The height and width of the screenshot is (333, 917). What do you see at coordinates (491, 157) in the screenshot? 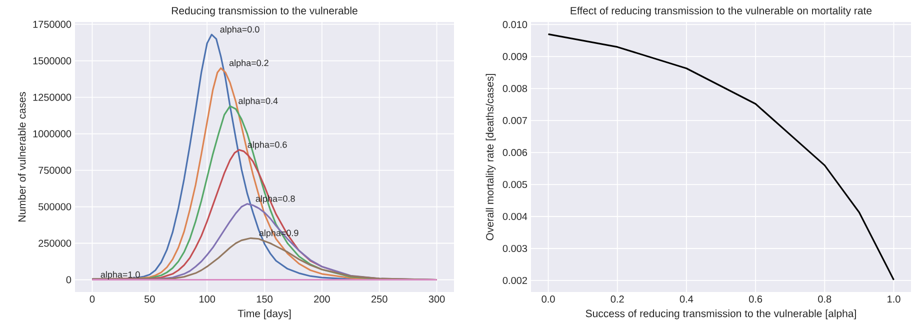
I see `y-axis-title: Overall mortality rate [deaths/cases]` at bounding box center [491, 157].